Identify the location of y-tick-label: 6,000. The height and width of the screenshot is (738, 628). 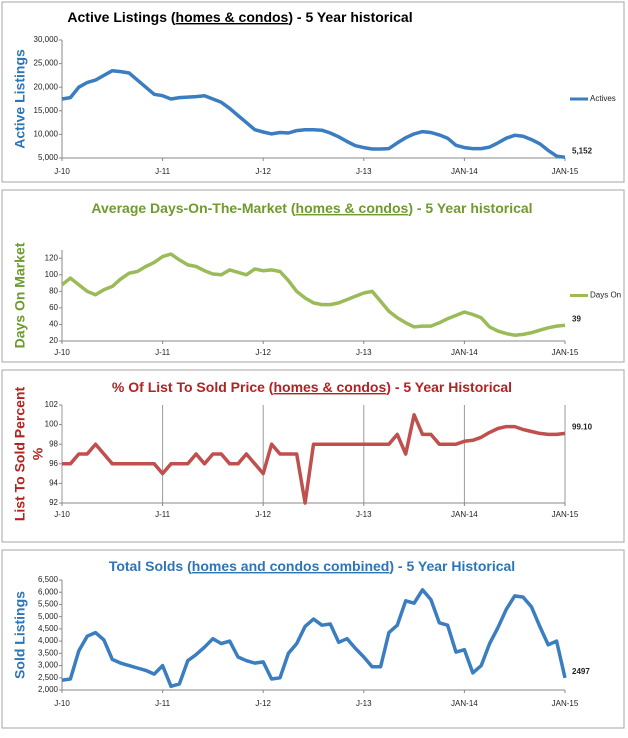
(48, 591).